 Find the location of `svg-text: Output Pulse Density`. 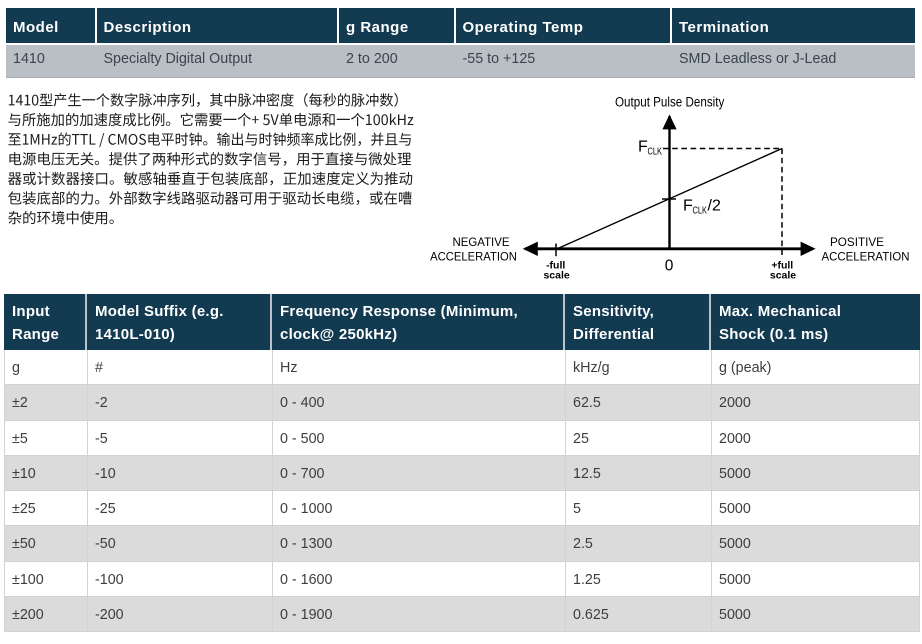

svg-text: Output Pulse Density is located at coordinates (670, 102).